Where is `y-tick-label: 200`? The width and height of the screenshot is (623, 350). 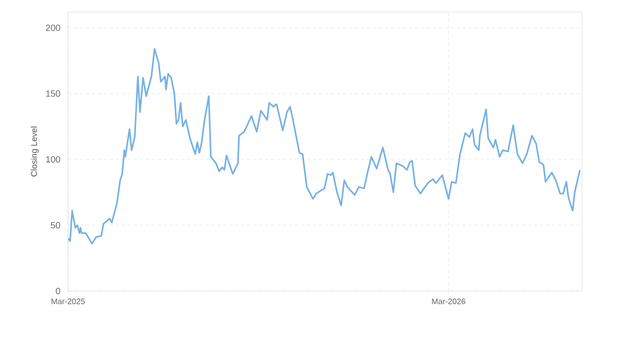 y-tick-label: 200 is located at coordinates (53, 27).